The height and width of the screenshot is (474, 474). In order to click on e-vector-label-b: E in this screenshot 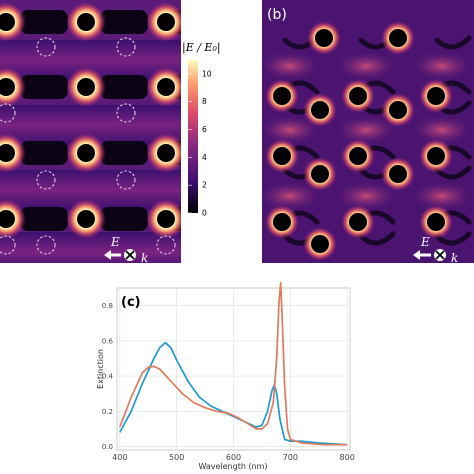, I will do `click(425, 242)`.